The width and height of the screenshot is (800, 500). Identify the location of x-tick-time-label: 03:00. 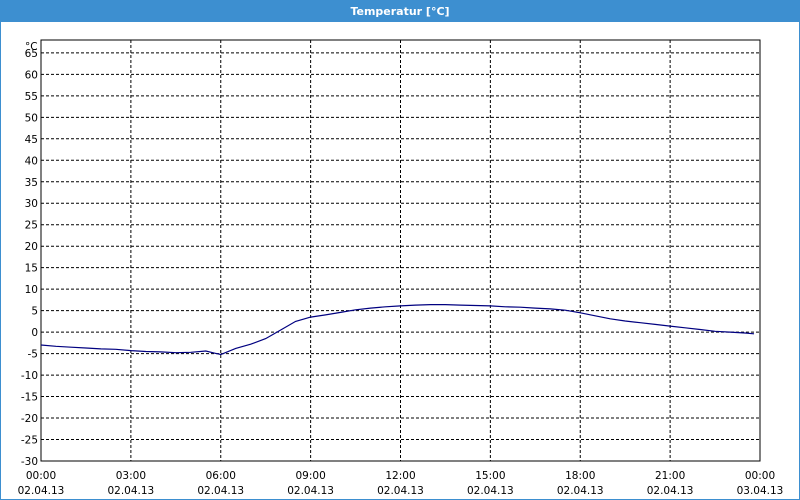
(131, 476).